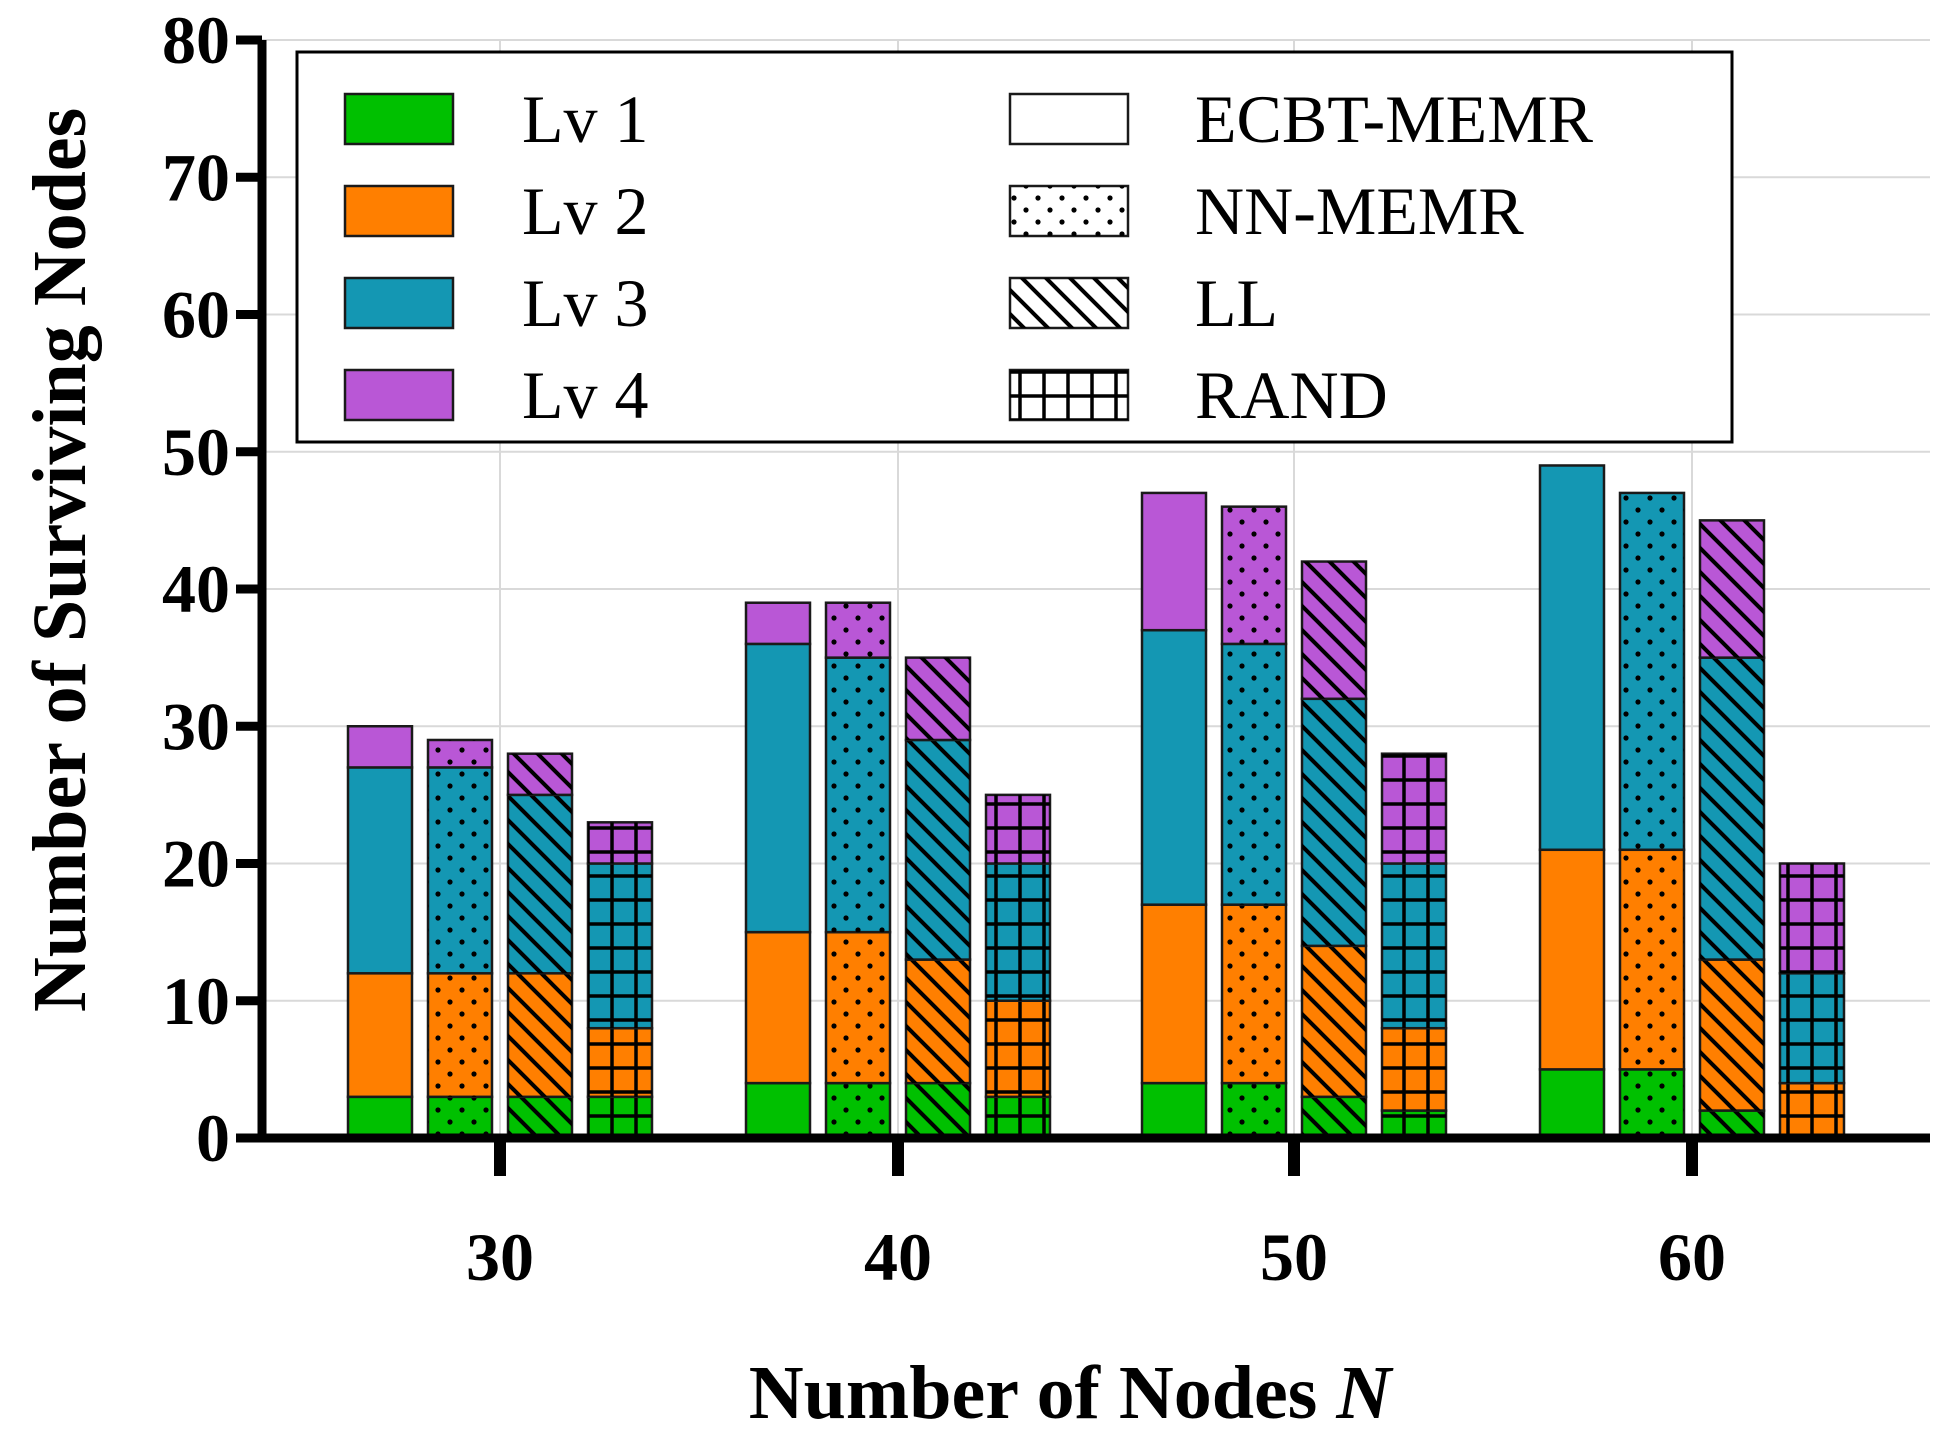 Image resolution: width=1939 pixels, height=1448 pixels. I want to click on bar-pattern-30-nn-memr-lv1, so click(460, 1117).